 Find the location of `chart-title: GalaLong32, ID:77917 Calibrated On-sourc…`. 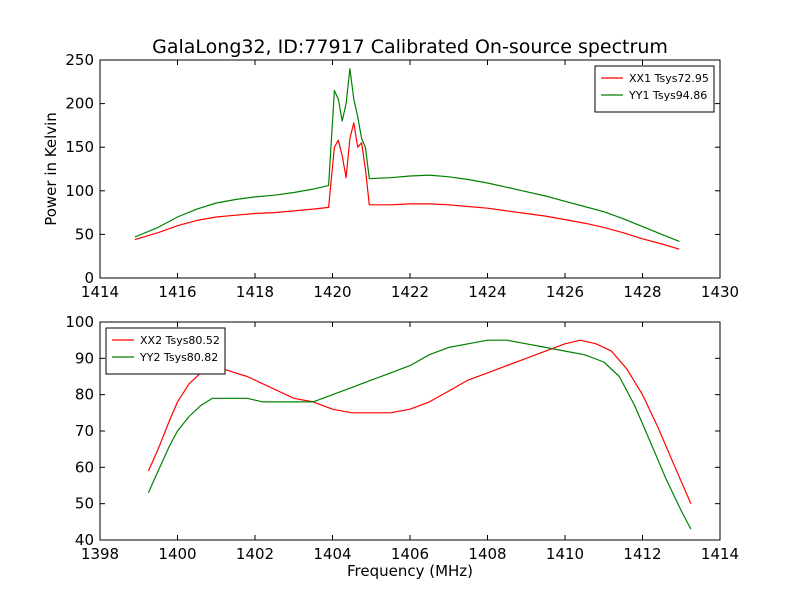

chart-title: GalaLong32, ID:77917 Calibrated On-sourc… is located at coordinates (410, 47).